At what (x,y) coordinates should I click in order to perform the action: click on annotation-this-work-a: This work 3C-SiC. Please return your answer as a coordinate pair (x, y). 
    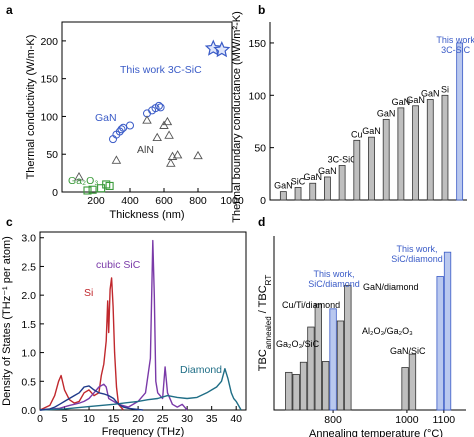
    Looking at the image, I should click on (161, 70).